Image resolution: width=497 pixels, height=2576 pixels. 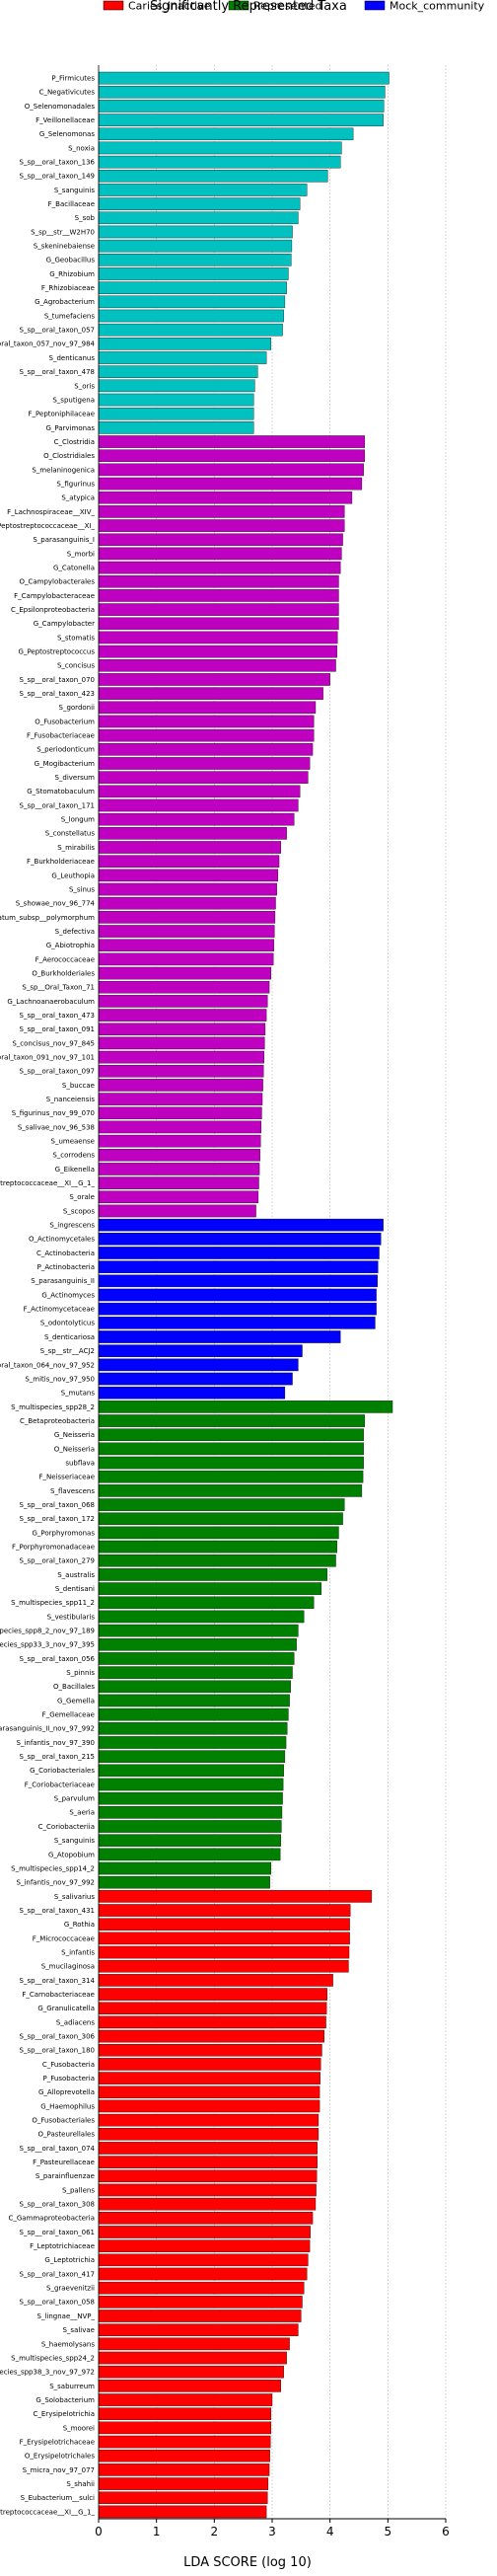 I want to click on taxon-label: C_Coriobacteriia, so click(x=66, y=1827).